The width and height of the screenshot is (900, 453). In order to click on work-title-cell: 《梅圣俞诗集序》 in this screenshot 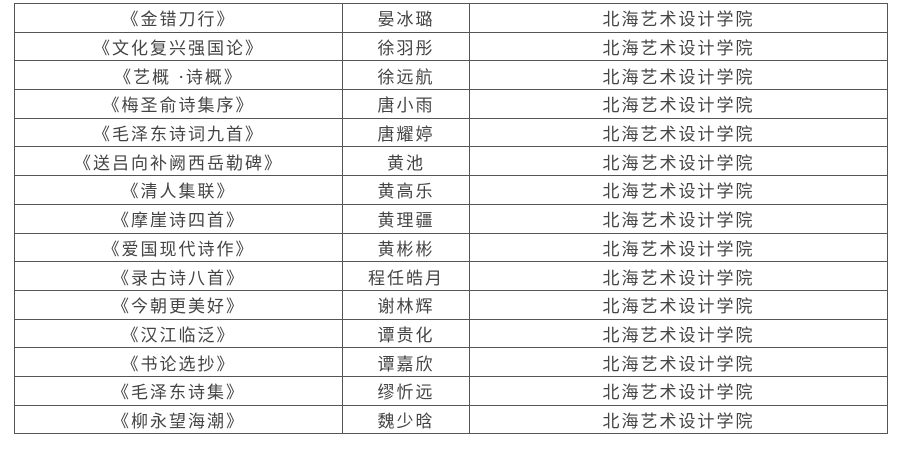, I will do `click(178, 104)`.